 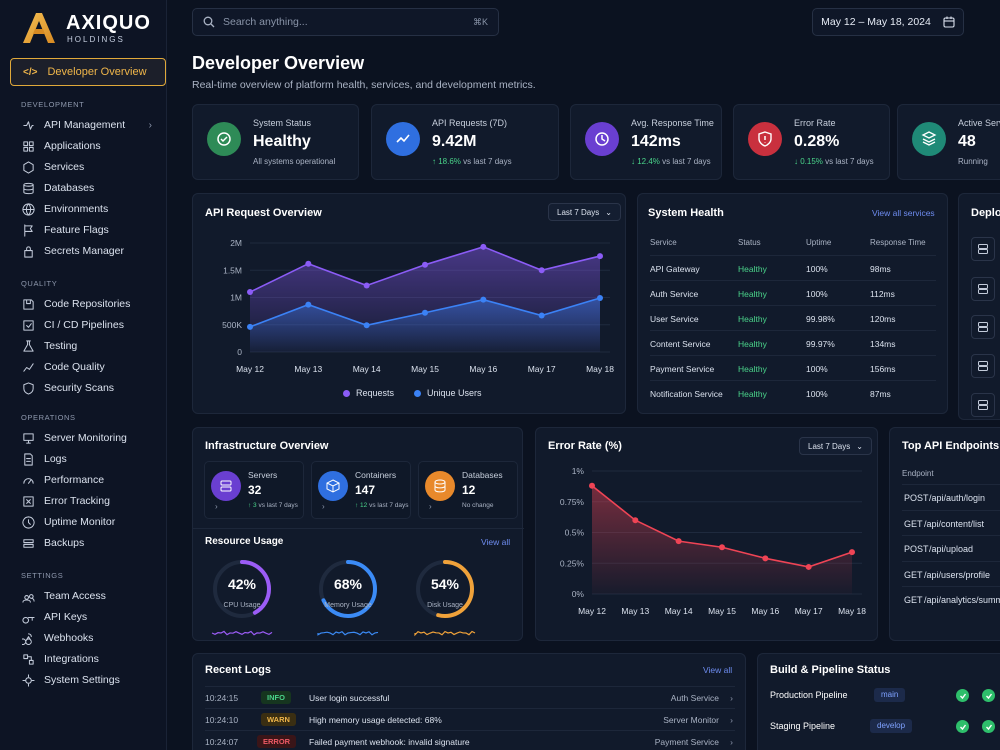 I want to click on sidebar-item-team-access: Team Access, so click(x=92, y=596).